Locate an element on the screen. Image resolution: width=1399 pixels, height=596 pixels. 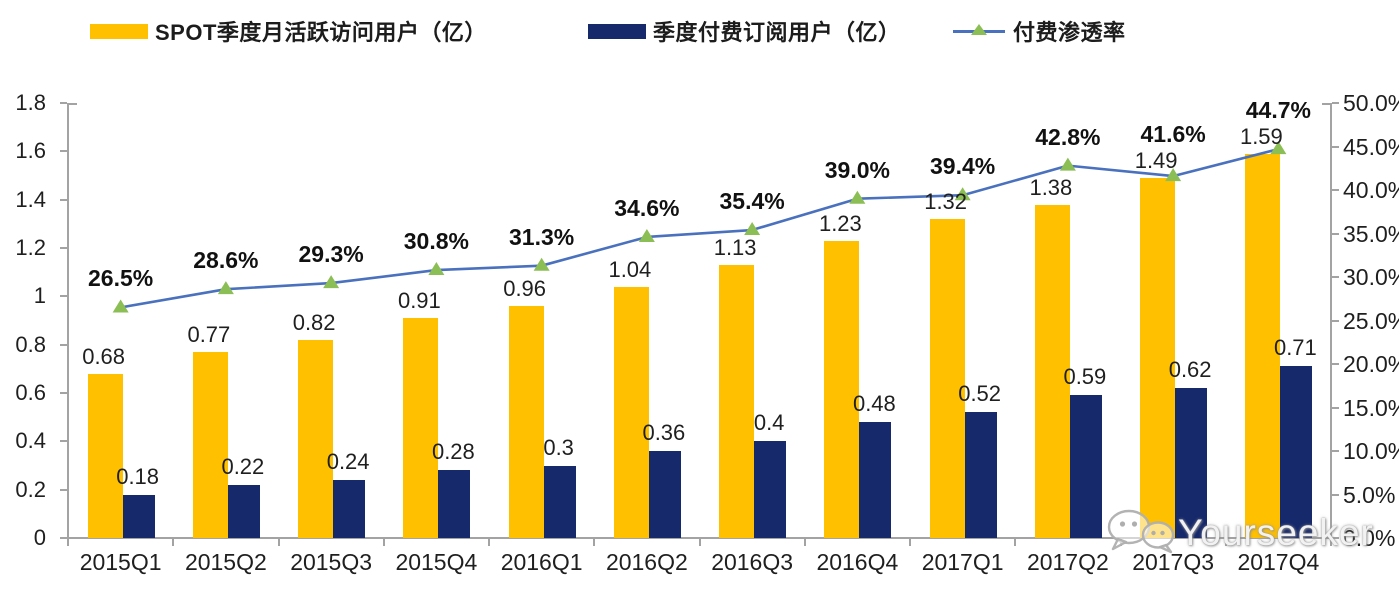
right-axis-tick-label: 45.0% is located at coordinates (1371, 146).